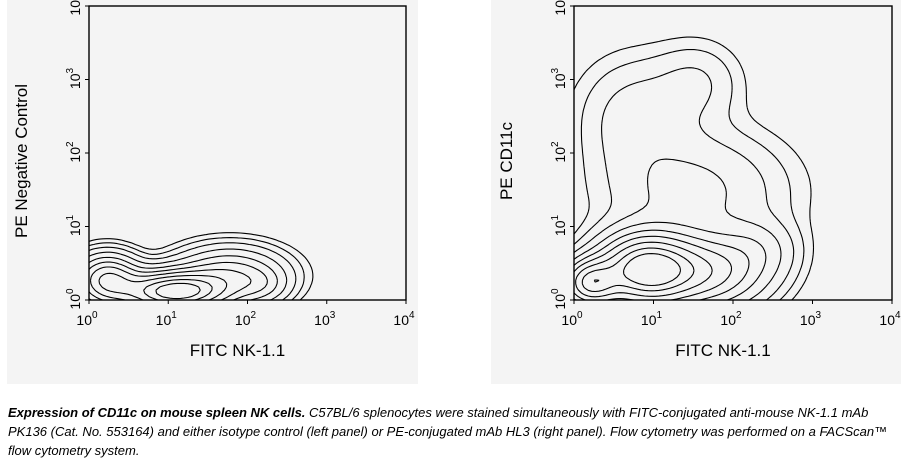 The image size is (901, 466). What do you see at coordinates (890, 319) in the screenshot?
I see `right-x-tick-label-4: 10⁴` at bounding box center [890, 319].